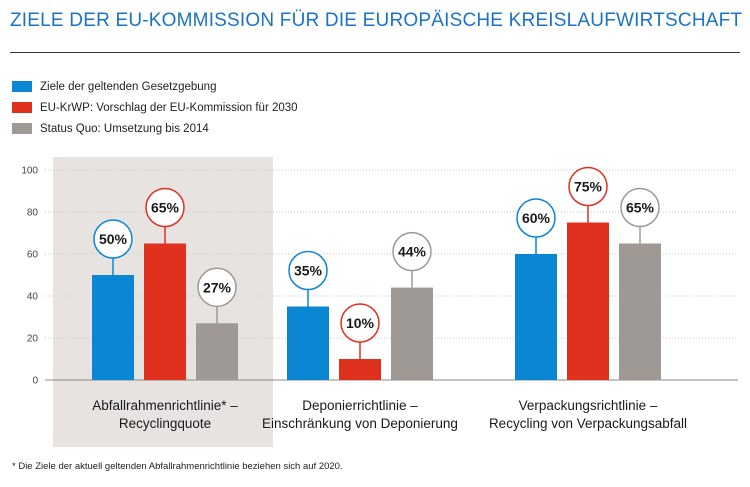 This screenshot has width=750, height=487. I want to click on y-tick-label: 0, so click(35, 381).